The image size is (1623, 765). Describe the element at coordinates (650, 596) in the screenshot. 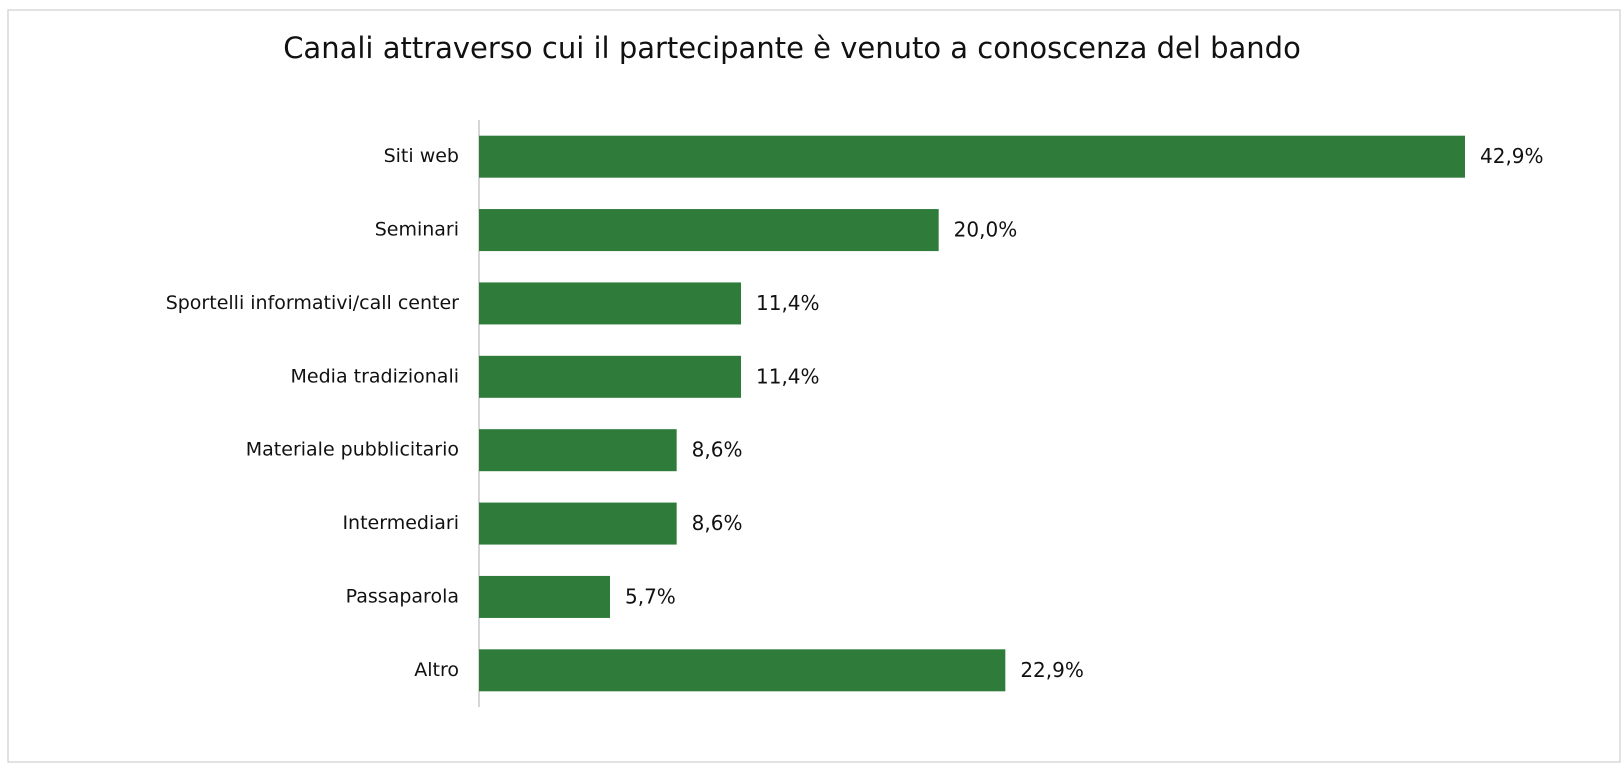

I see `value-label: 5,7%` at that location.